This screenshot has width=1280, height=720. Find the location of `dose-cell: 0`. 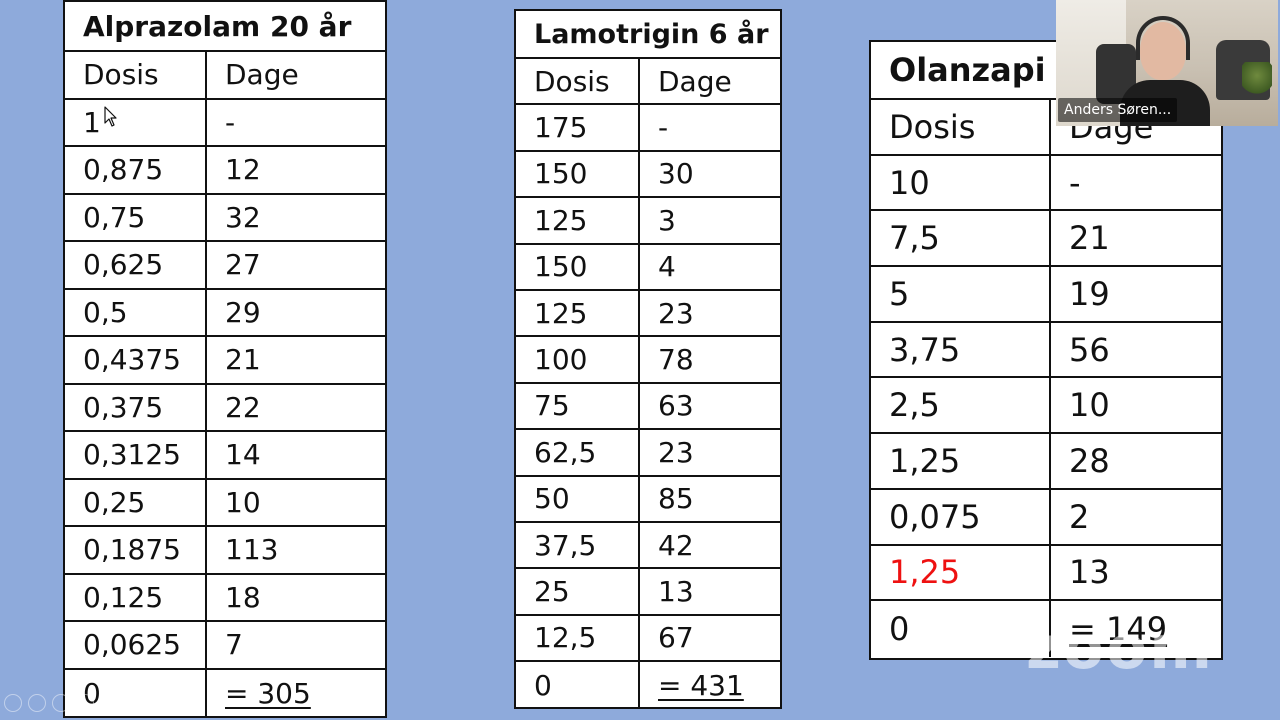

dose-cell: 0 is located at coordinates (578, 685).